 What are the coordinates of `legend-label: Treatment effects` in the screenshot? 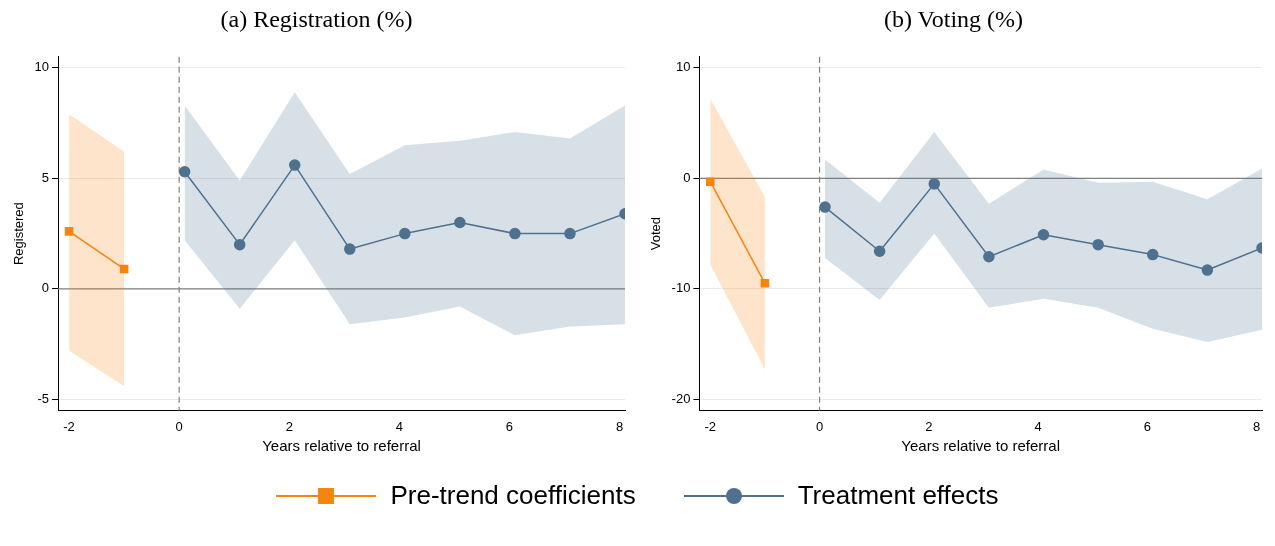 It's located at (898, 495).